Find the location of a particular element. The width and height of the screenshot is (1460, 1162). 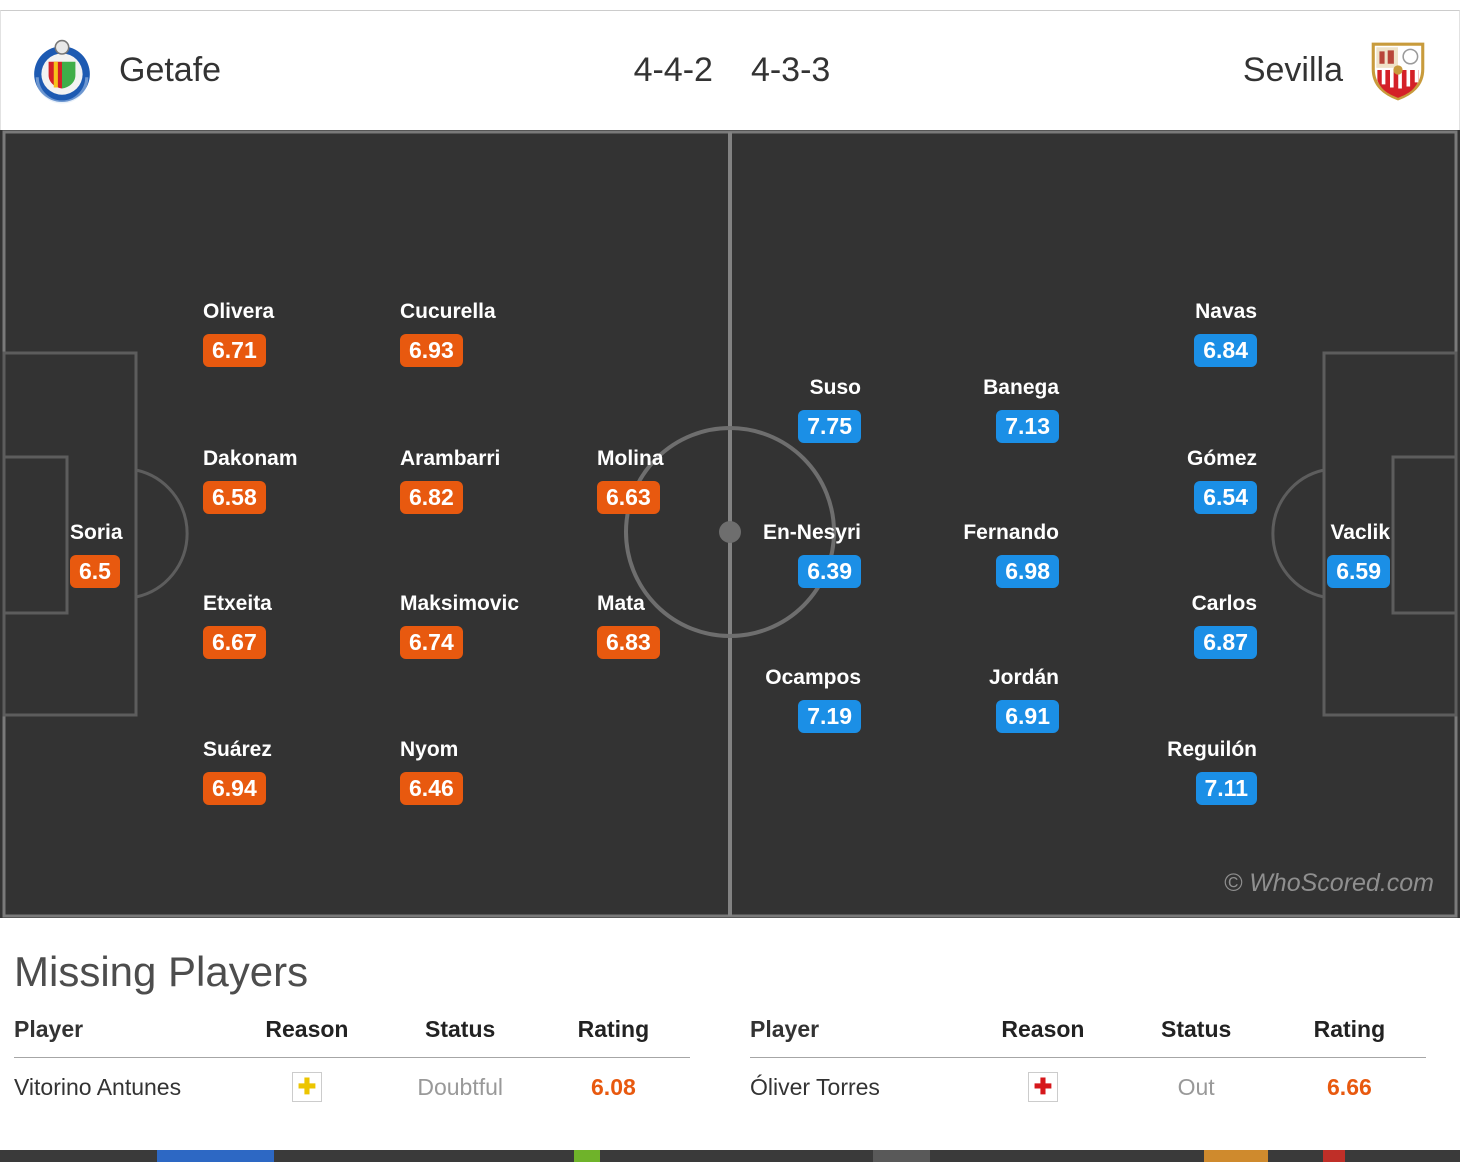

pitch-player: Olivera 6.71 is located at coordinates (238, 333).